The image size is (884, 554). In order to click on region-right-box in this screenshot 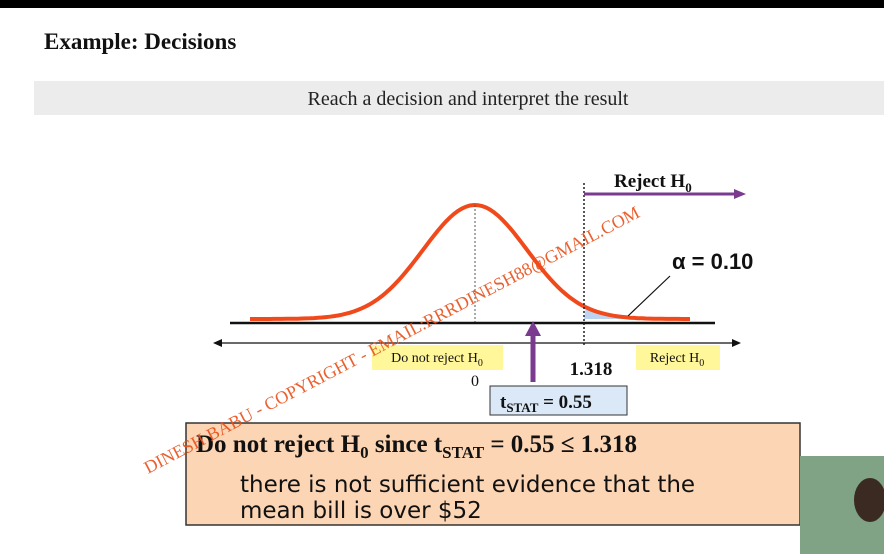, I will do `click(678, 357)`.